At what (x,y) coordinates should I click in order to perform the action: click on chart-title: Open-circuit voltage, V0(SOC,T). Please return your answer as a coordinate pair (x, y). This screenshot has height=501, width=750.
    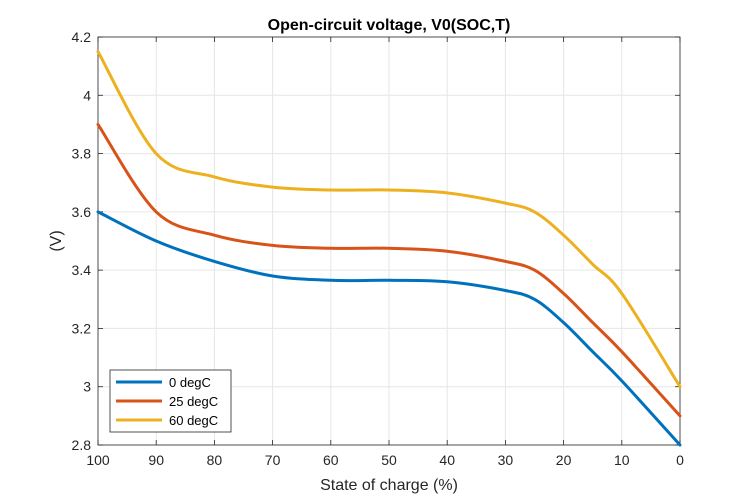
    Looking at the image, I should click on (389, 25).